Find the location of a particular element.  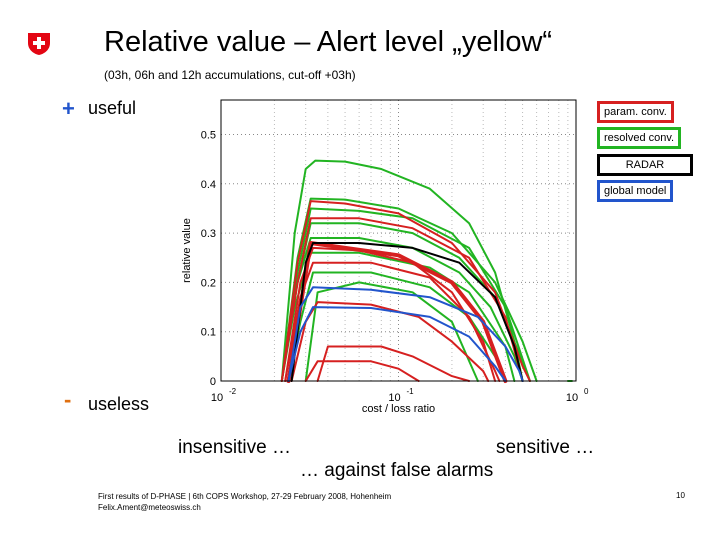

y-axis-label: relative value is located at coordinates (187, 250).